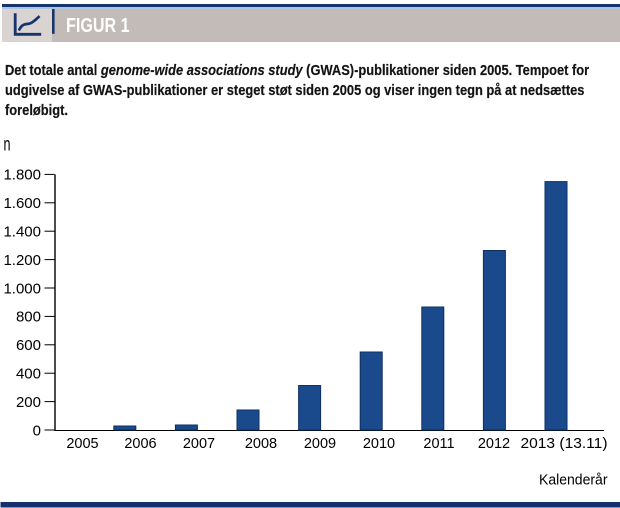 The image size is (620, 508). What do you see at coordinates (320, 444) in the screenshot?
I see `svg-text: 2009` at bounding box center [320, 444].